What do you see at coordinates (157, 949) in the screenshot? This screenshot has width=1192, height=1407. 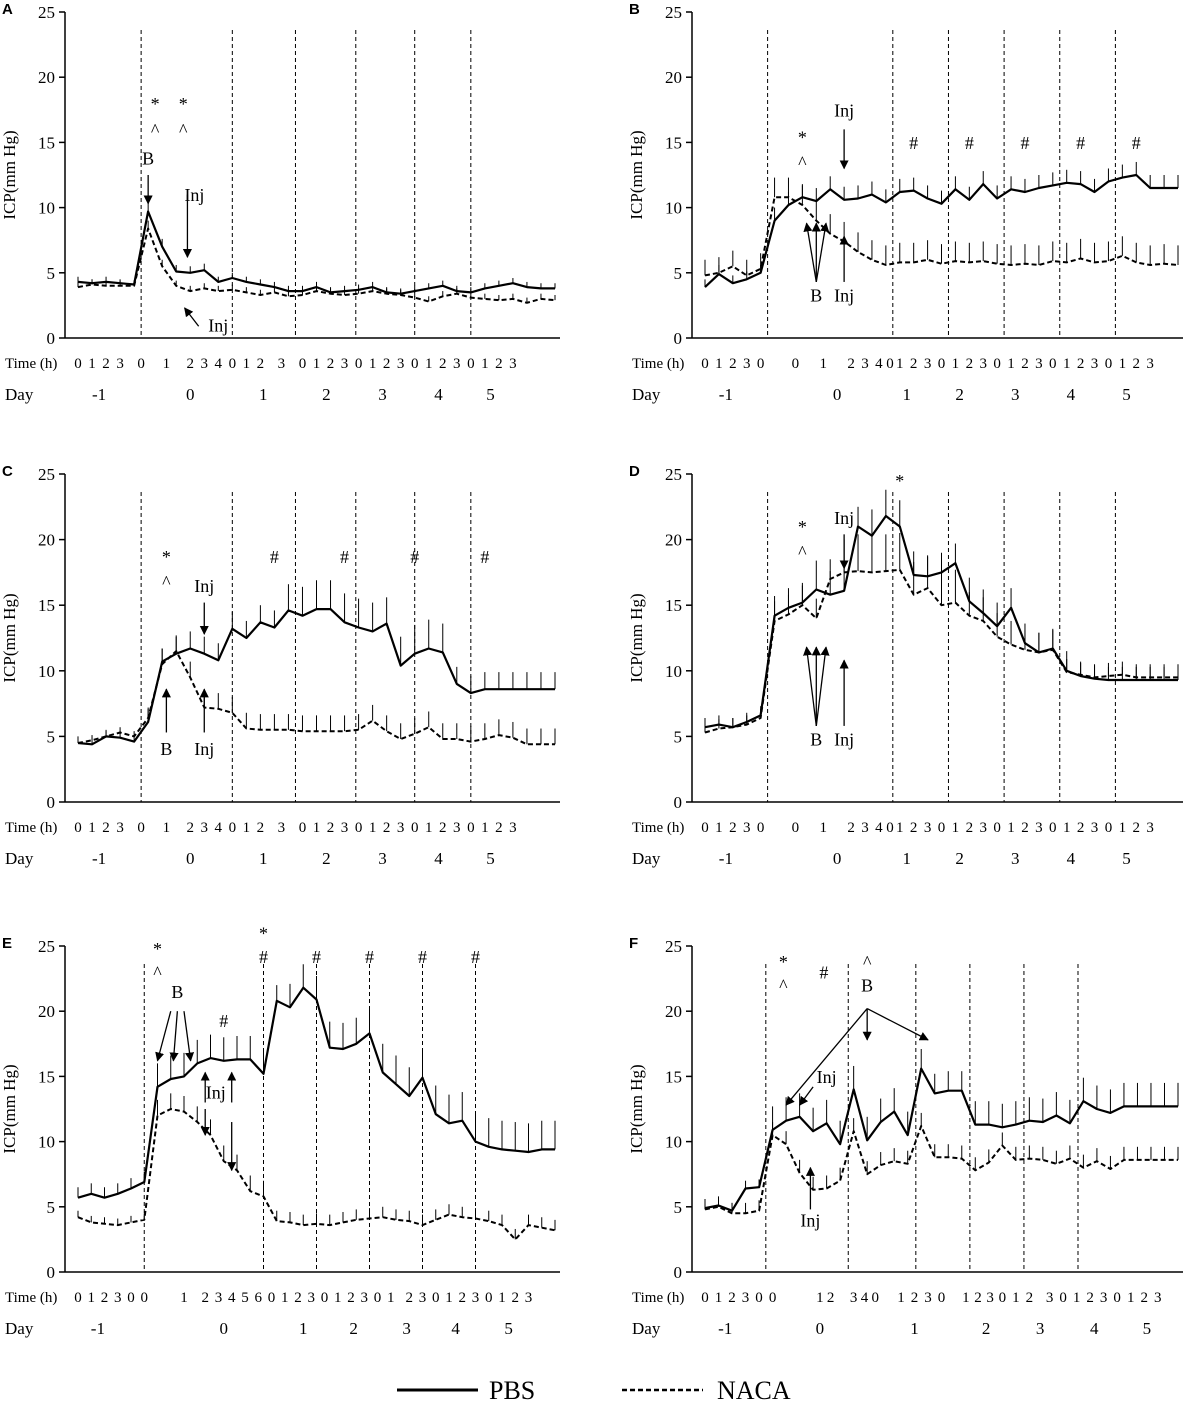 I see `panel-e-annotation: *` at bounding box center [157, 949].